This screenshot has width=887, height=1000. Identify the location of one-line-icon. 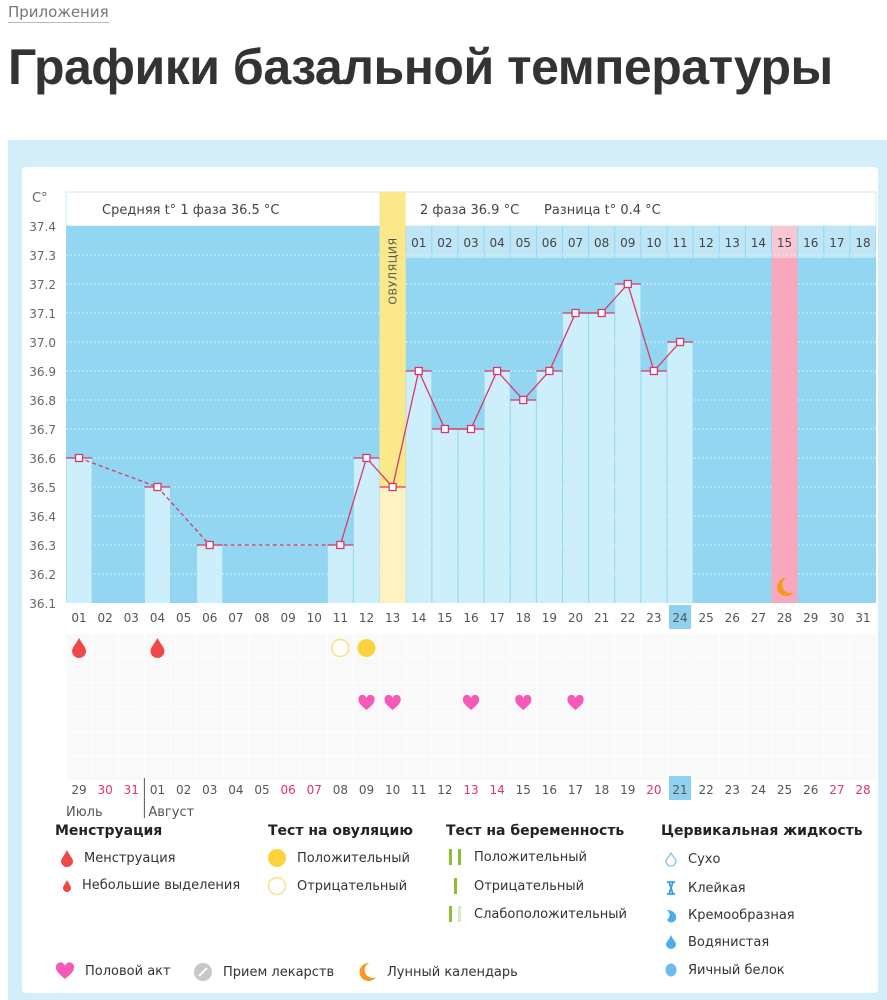
(455, 886).